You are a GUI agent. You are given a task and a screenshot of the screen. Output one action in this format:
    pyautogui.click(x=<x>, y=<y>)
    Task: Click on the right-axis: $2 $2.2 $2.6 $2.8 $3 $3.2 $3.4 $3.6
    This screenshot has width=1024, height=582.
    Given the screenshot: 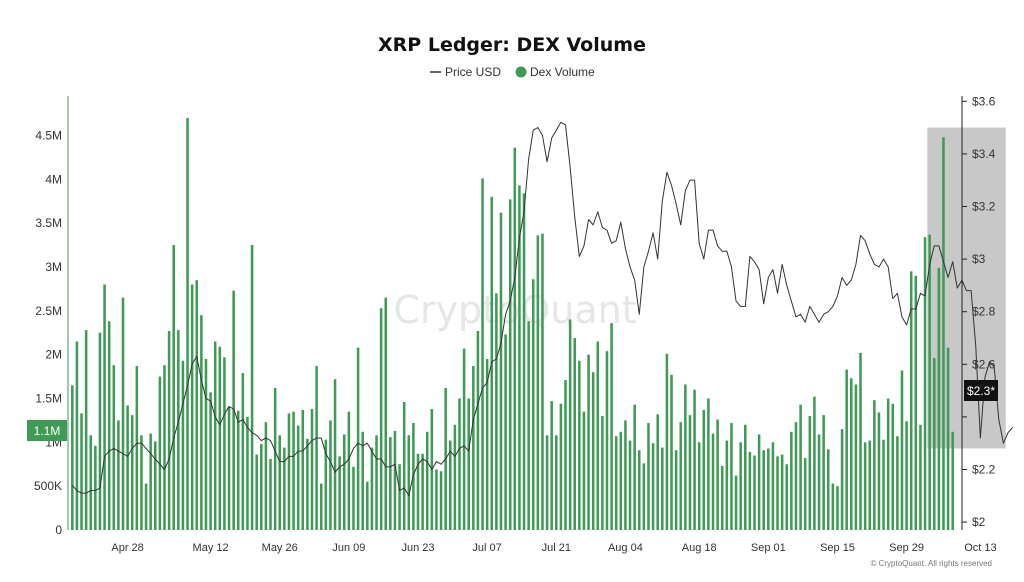 What is the action you would take?
    pyautogui.click(x=979, y=311)
    